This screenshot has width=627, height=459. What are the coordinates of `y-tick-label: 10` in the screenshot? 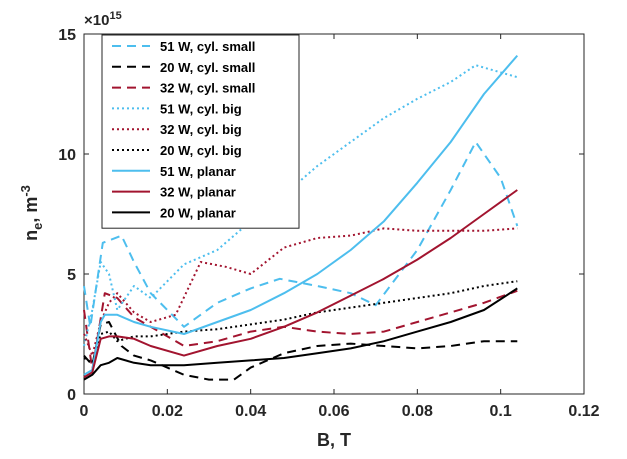 It's located at (67, 155).